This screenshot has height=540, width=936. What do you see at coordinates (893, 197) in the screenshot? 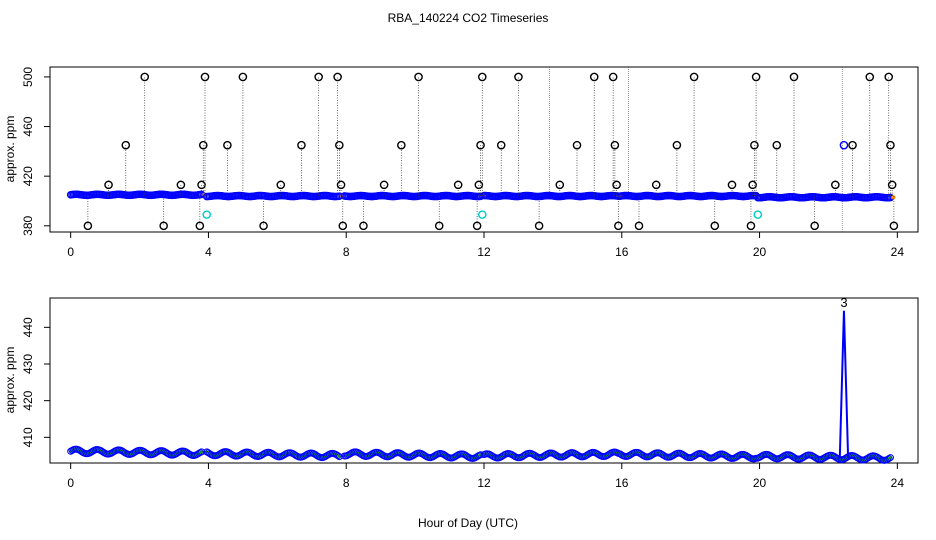
I see `segment-end-mark` at bounding box center [893, 197].